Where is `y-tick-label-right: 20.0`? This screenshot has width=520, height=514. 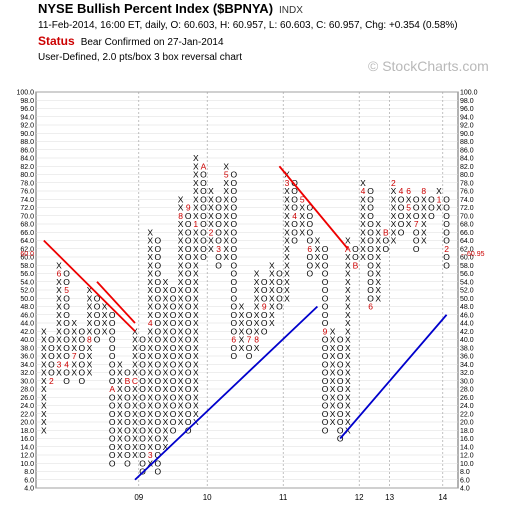 y-tick-label-right: 20.0 is located at coordinates (467, 423).